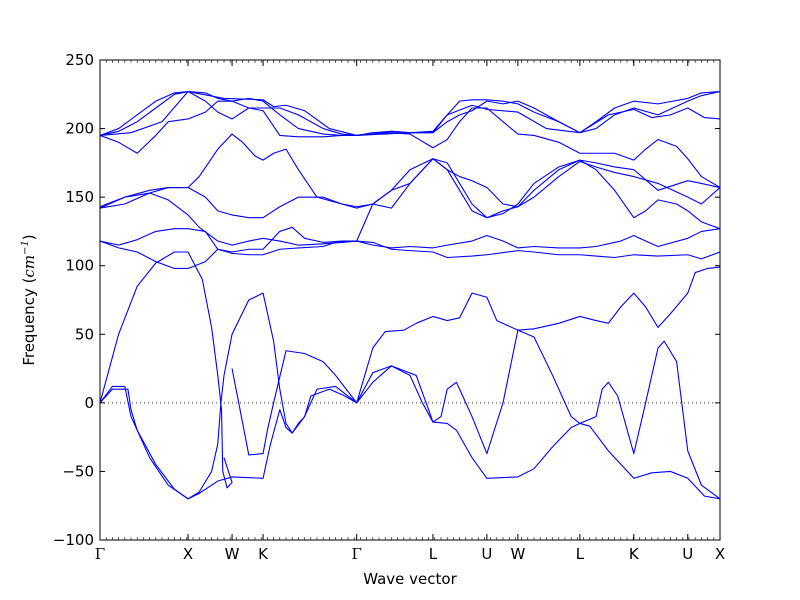  Describe the element at coordinates (29, 266) in the screenshot. I see `y-axis-label-math: cm` at that location.